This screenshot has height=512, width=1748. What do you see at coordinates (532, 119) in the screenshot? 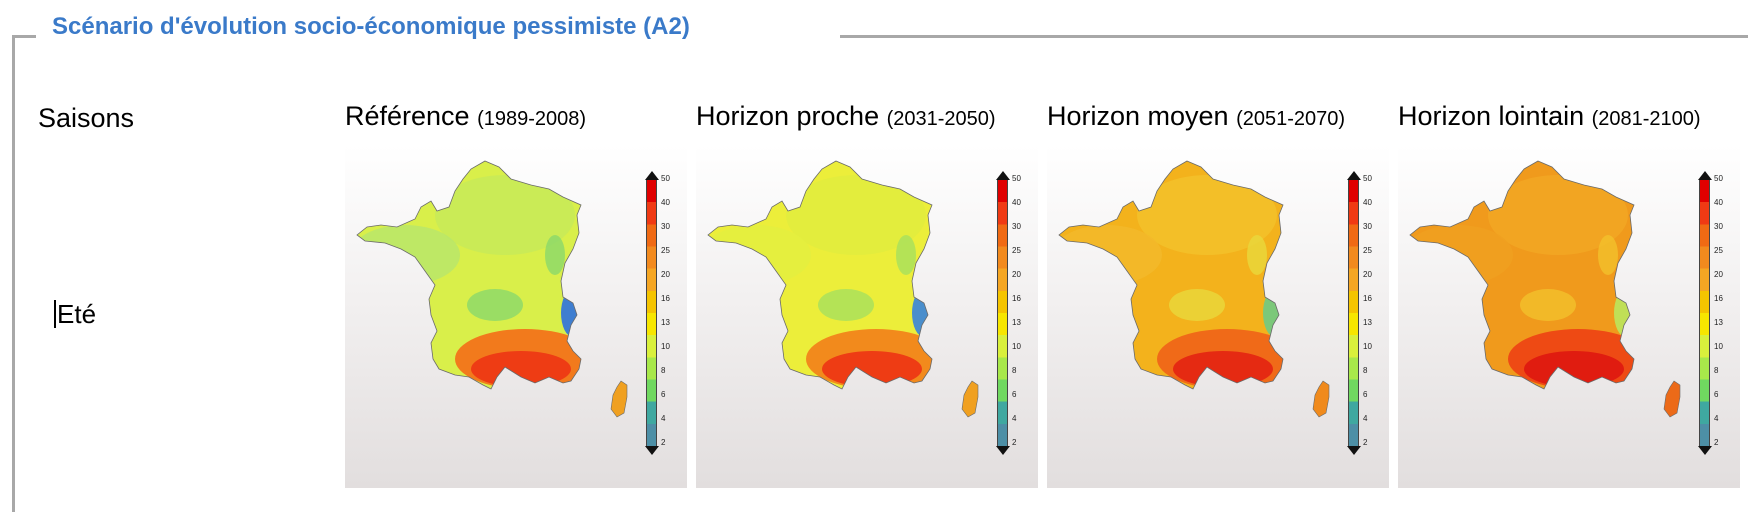
I see `column-period: (1989-2008)` at bounding box center [532, 119].